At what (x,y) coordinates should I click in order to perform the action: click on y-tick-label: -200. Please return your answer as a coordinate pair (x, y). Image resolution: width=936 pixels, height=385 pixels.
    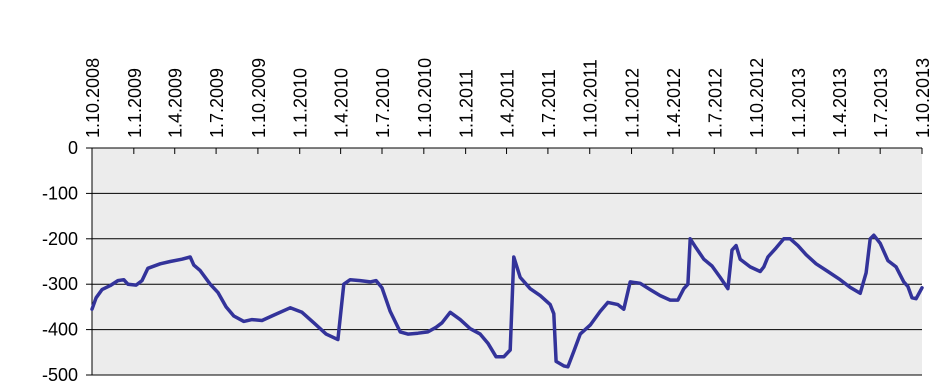
    Looking at the image, I should click on (60, 239).